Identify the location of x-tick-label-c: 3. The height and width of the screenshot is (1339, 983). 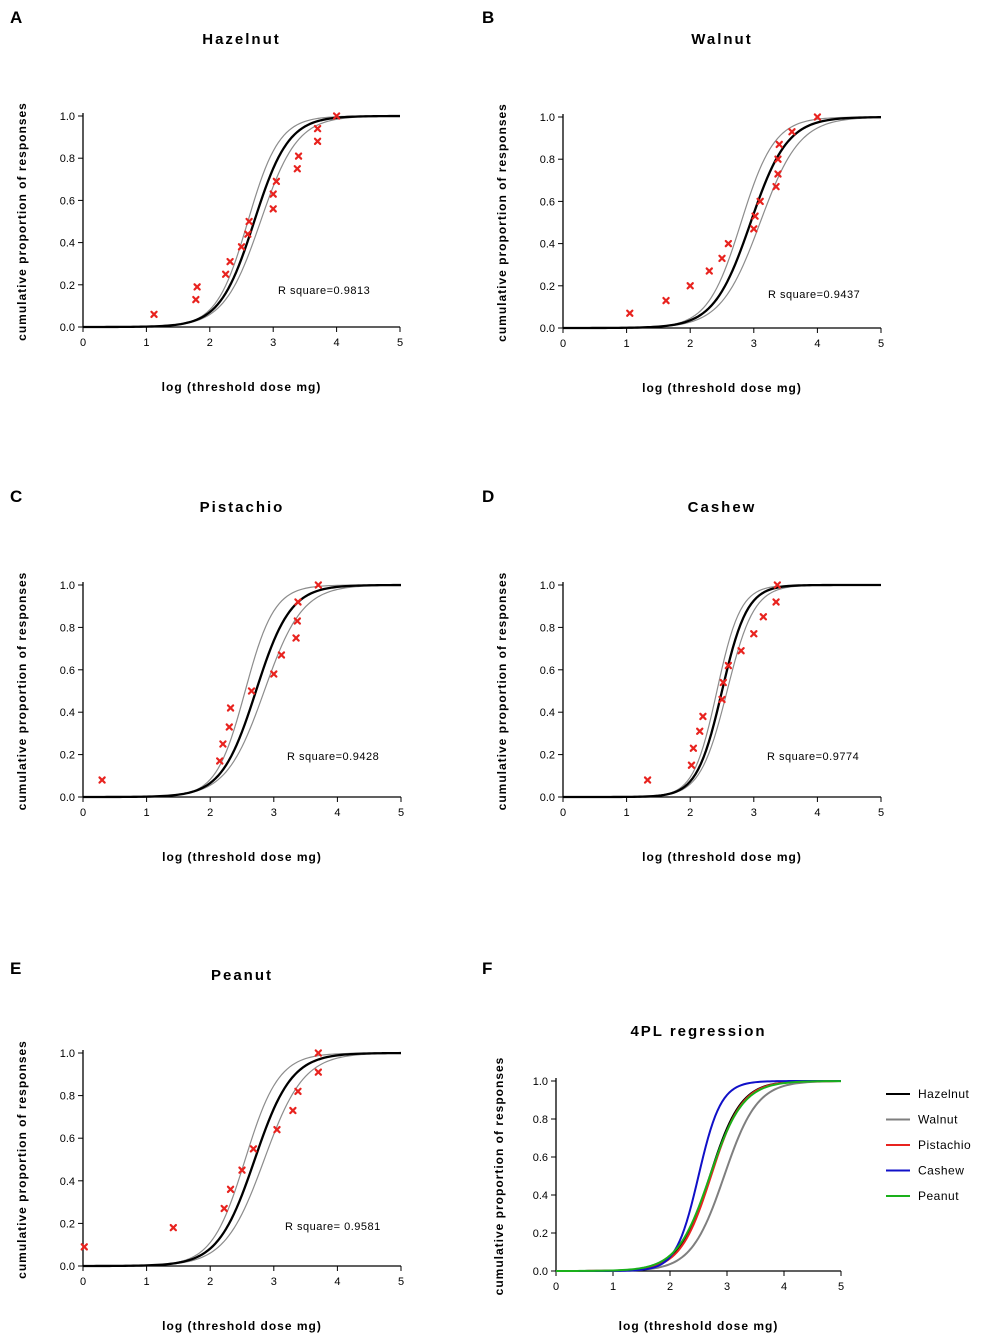
(274, 813).